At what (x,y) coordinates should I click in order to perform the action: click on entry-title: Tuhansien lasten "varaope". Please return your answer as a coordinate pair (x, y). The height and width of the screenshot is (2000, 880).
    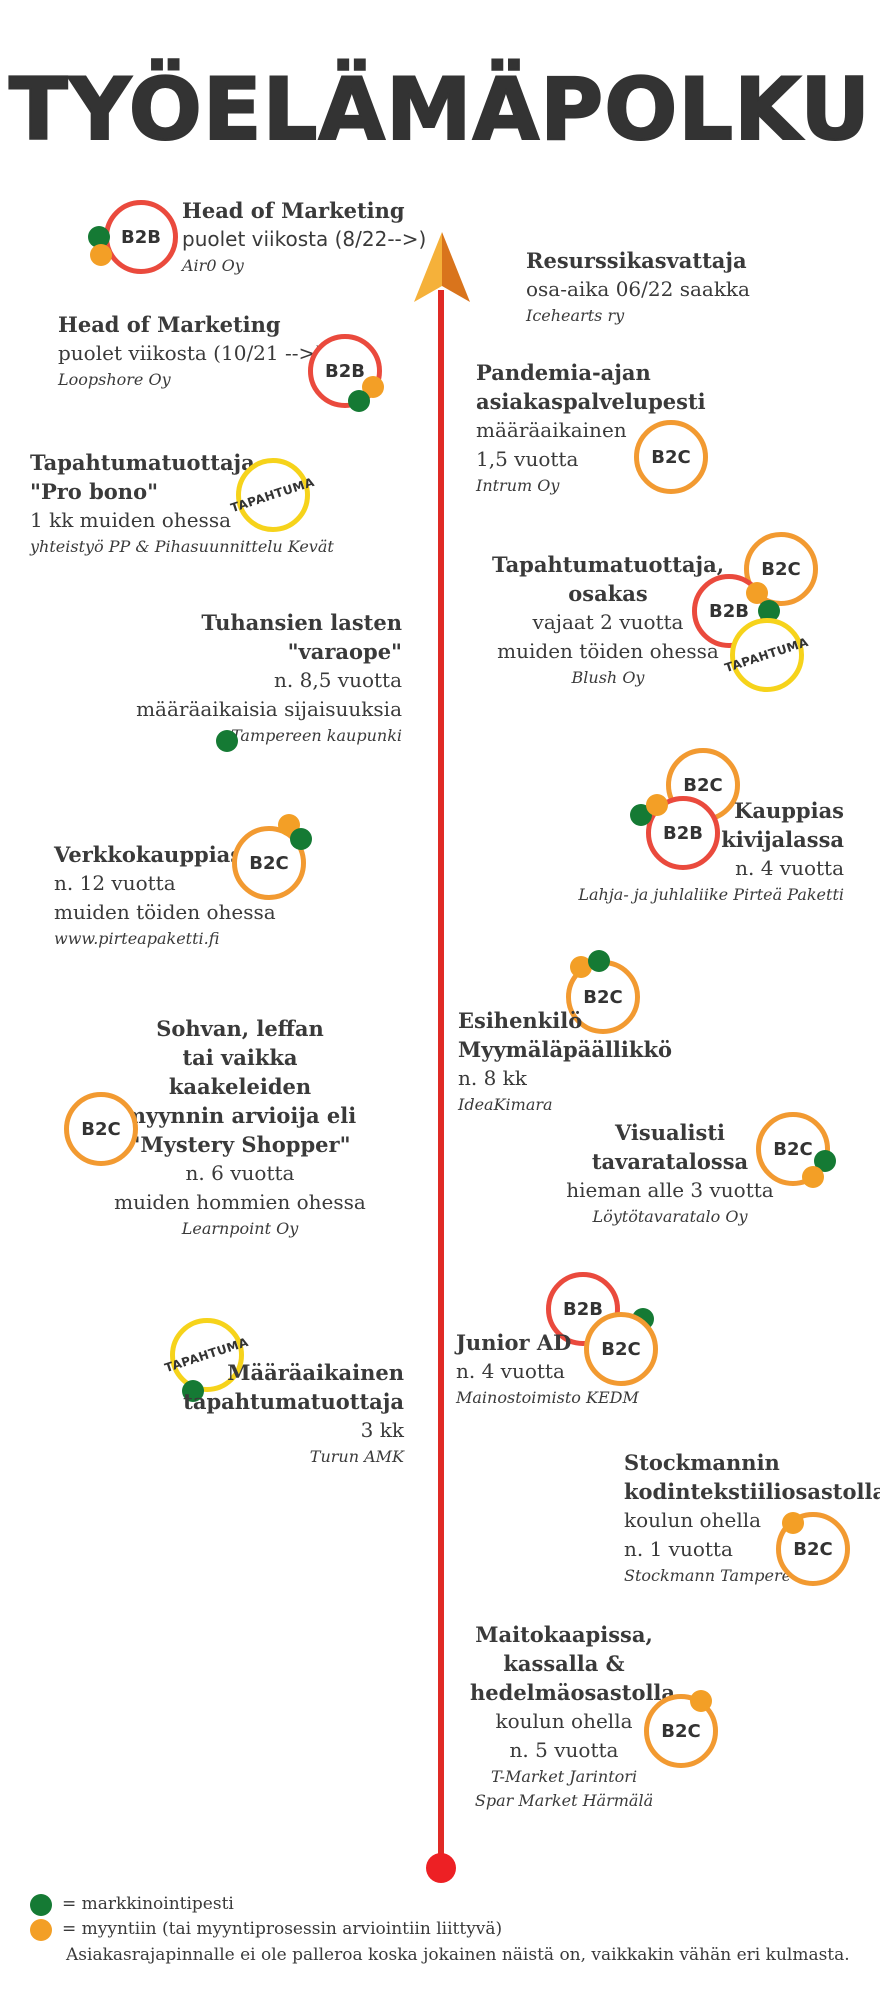
    Looking at the image, I should click on (301, 637).